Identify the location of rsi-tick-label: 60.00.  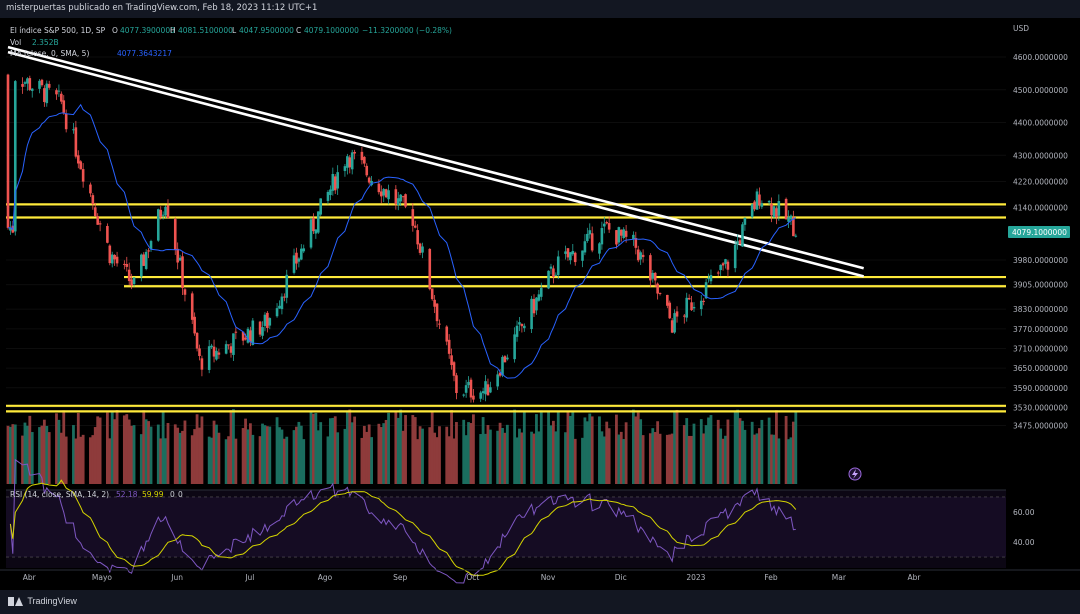
(1024, 512).